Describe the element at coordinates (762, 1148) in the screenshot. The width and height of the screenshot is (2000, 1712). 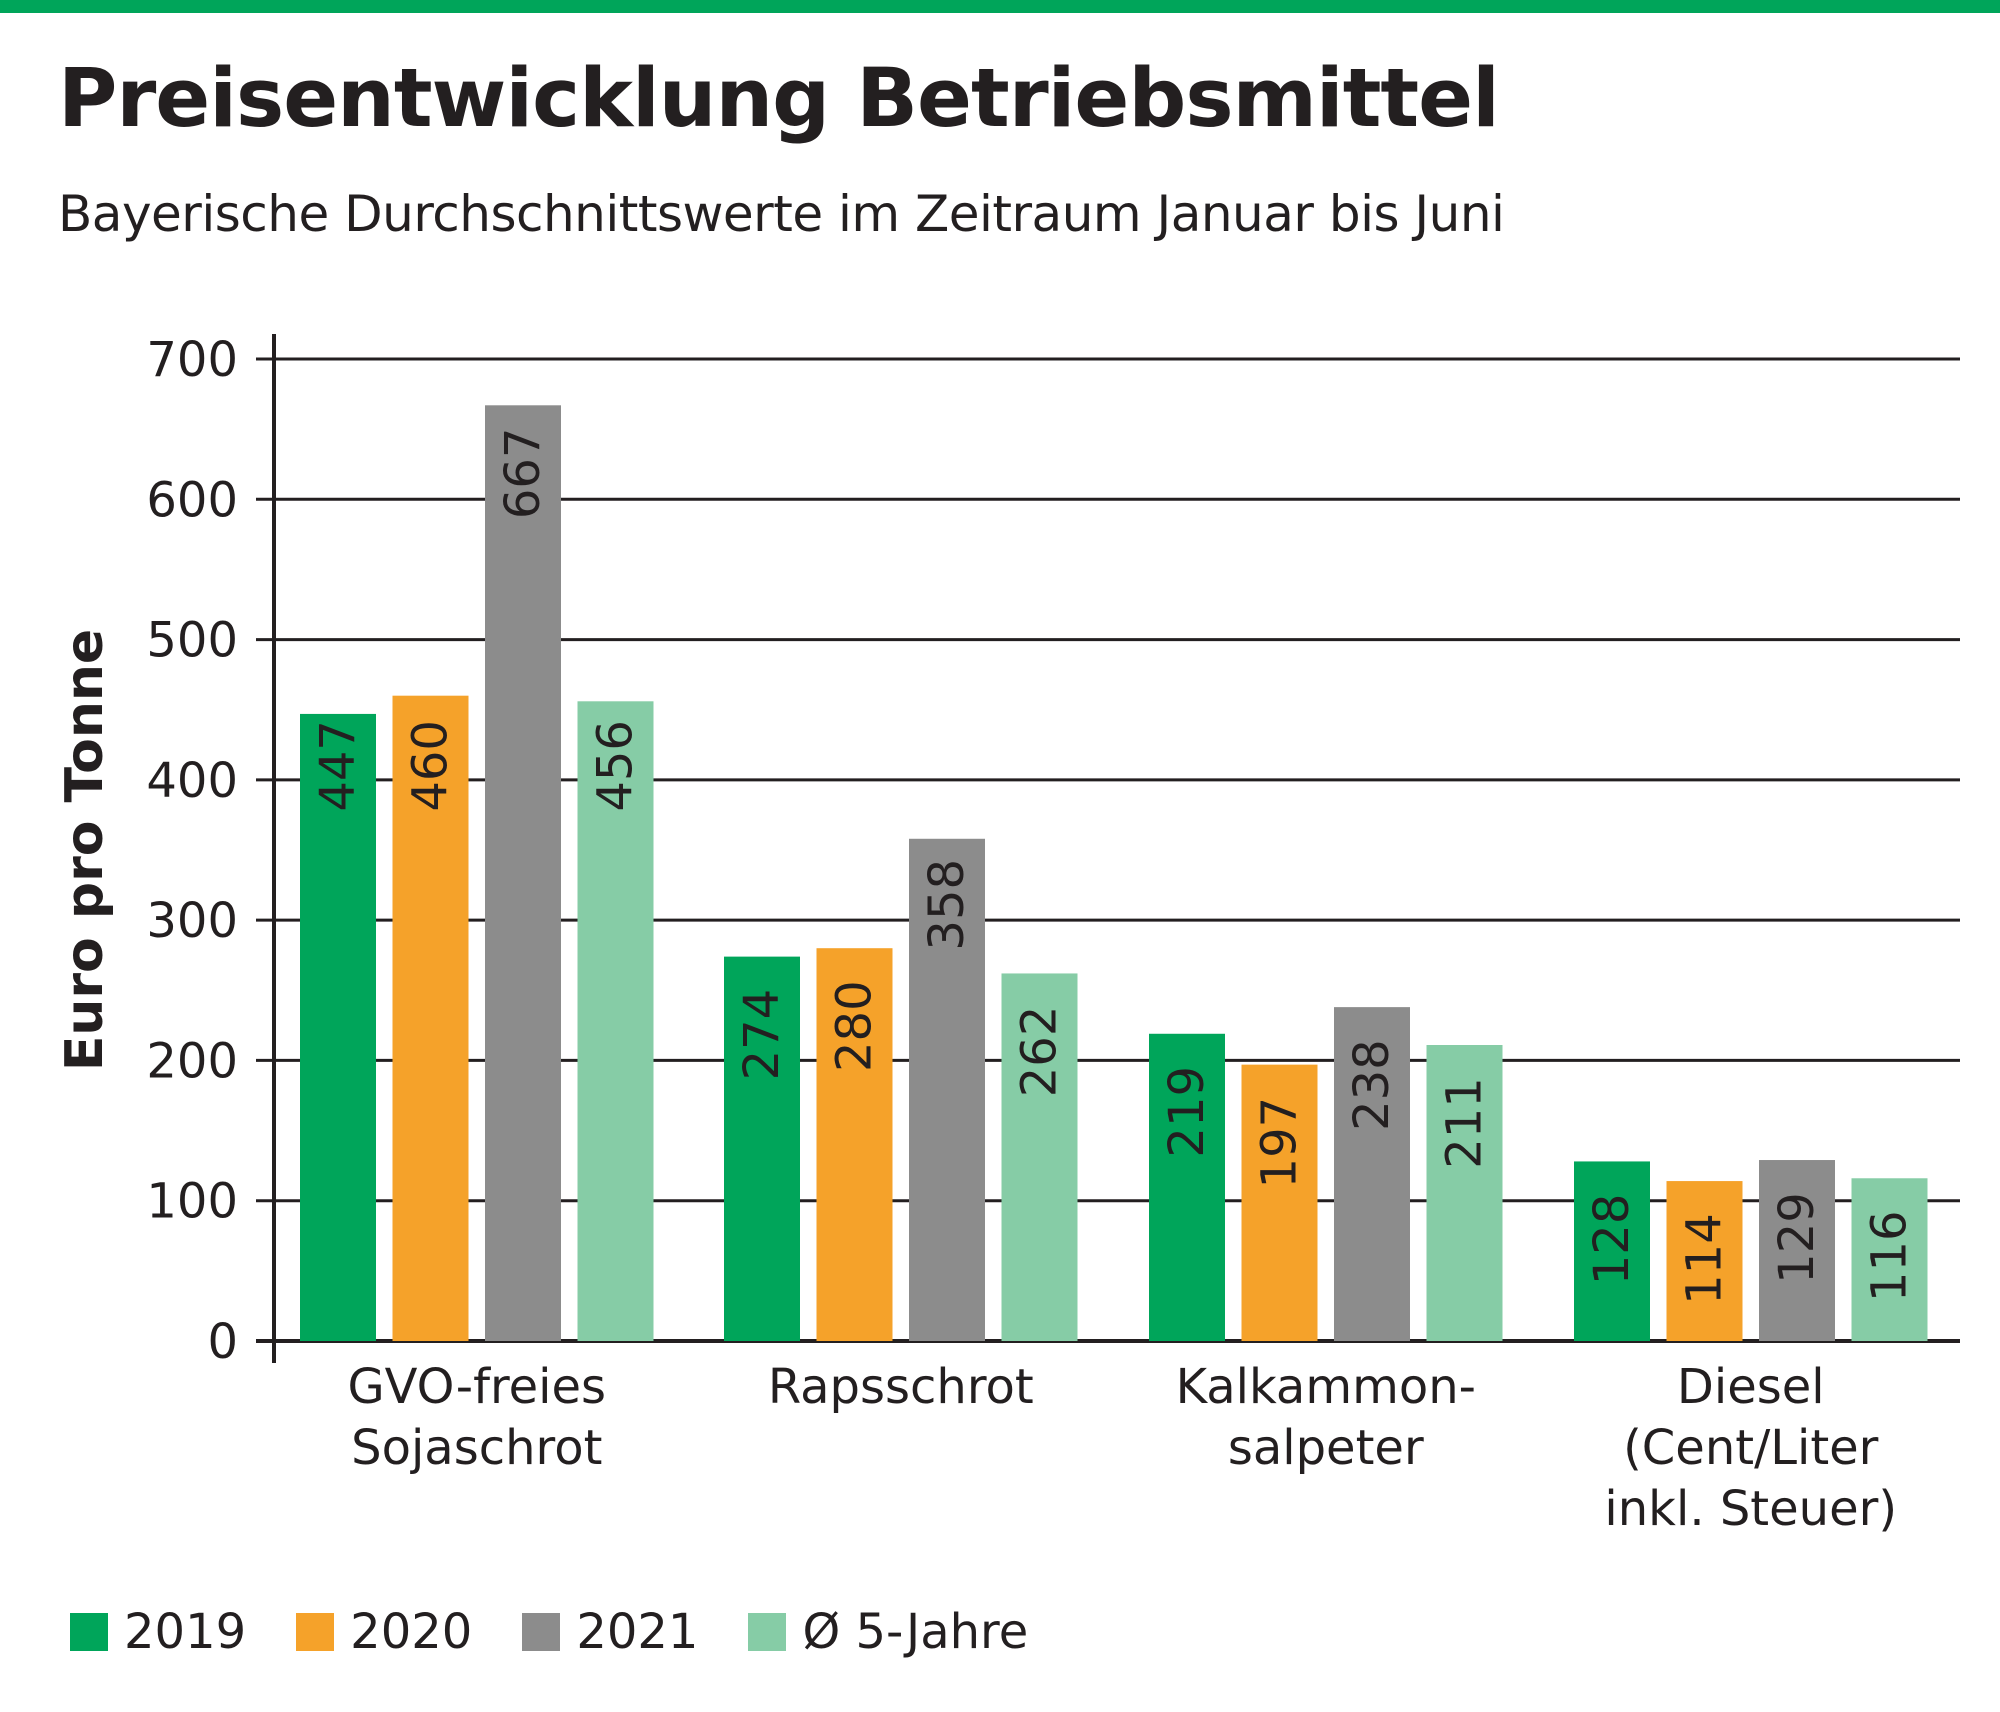
I see `bar-2019-cat1` at that location.